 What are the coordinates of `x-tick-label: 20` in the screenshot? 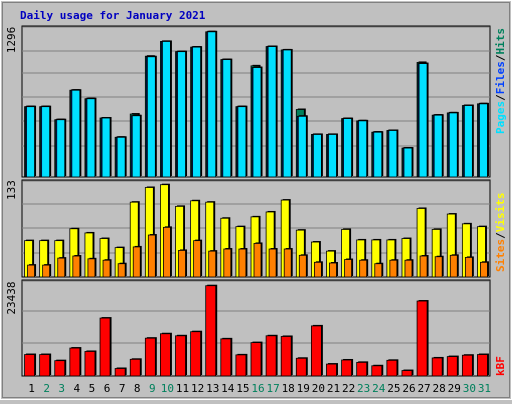 It's located at (318, 388).